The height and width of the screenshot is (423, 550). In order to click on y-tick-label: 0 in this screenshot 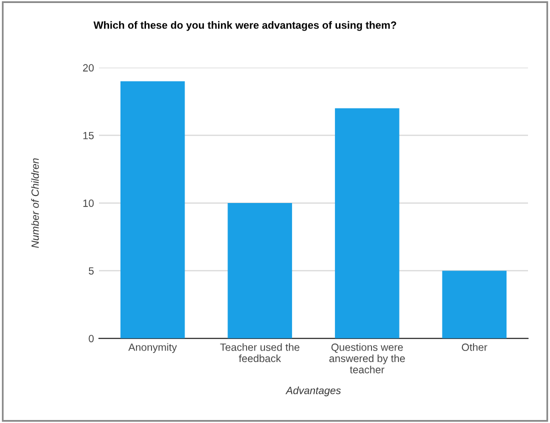, I will do `click(91, 338)`.